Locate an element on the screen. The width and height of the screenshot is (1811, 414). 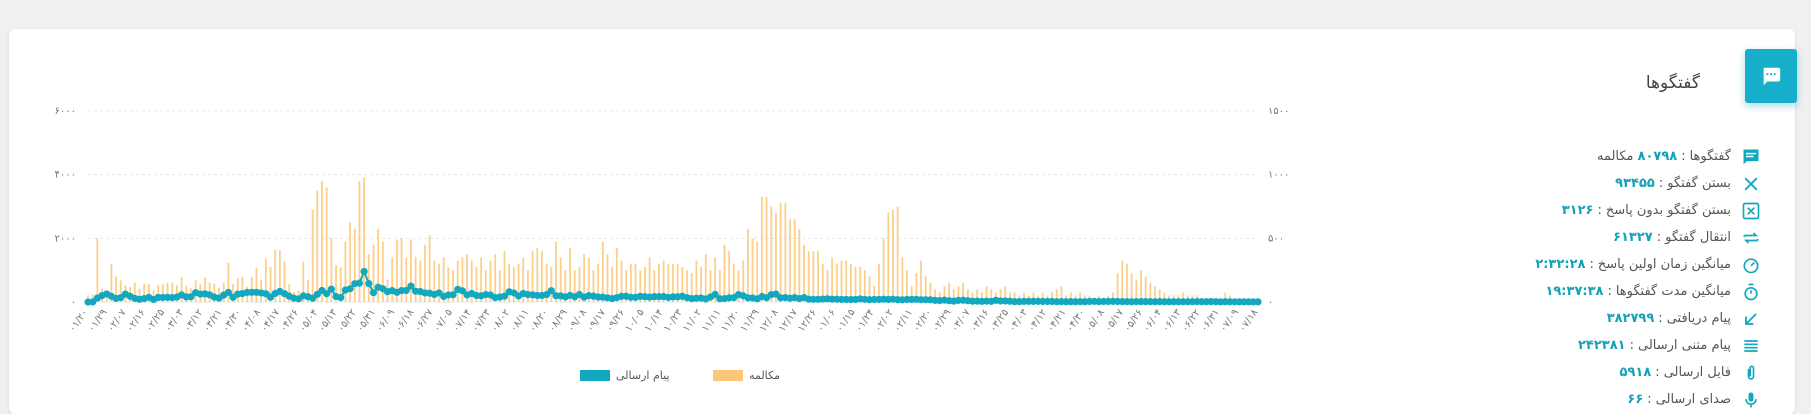
stat-value: ۲۴۲۳۸۱ is located at coordinates (1602, 345).